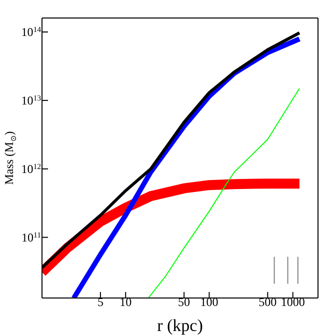 This screenshot has width=335, height=335. Describe the element at coordinates (180, 325) in the screenshot. I see `x-axis-title: r (kpc)` at that location.